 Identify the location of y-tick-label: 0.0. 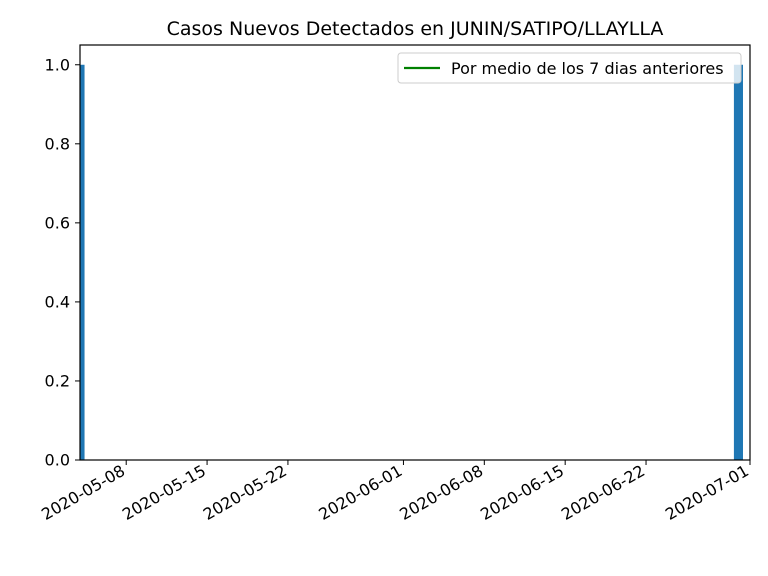
(57, 460).